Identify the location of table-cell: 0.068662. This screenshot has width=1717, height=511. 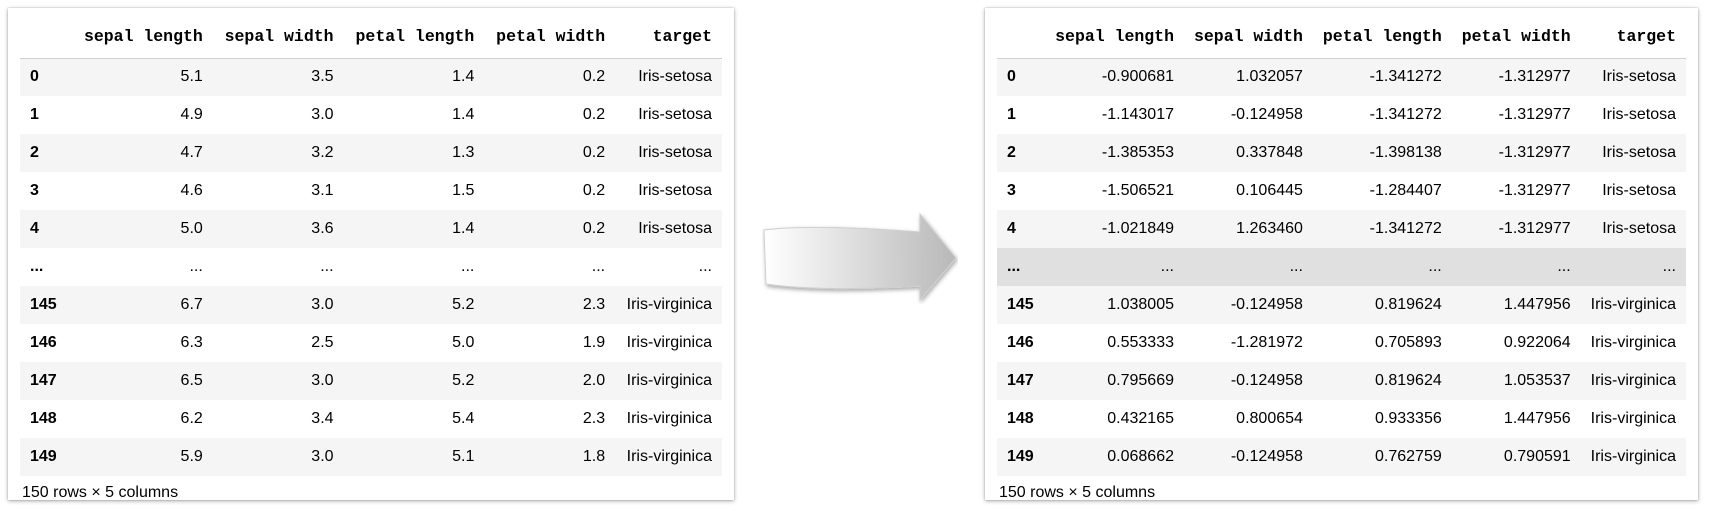
(1140, 456).